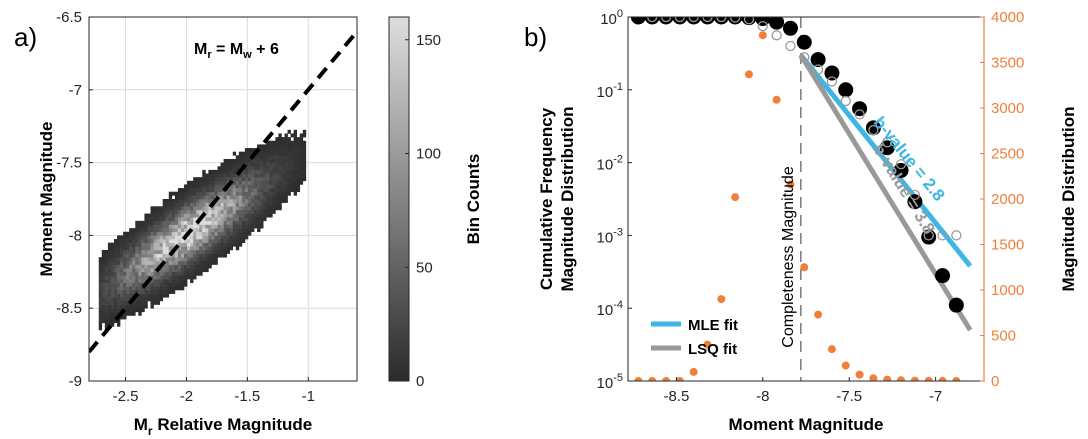  Describe the element at coordinates (652, 20) in the screenshot. I see `lsq-cumulative-point` at that location.